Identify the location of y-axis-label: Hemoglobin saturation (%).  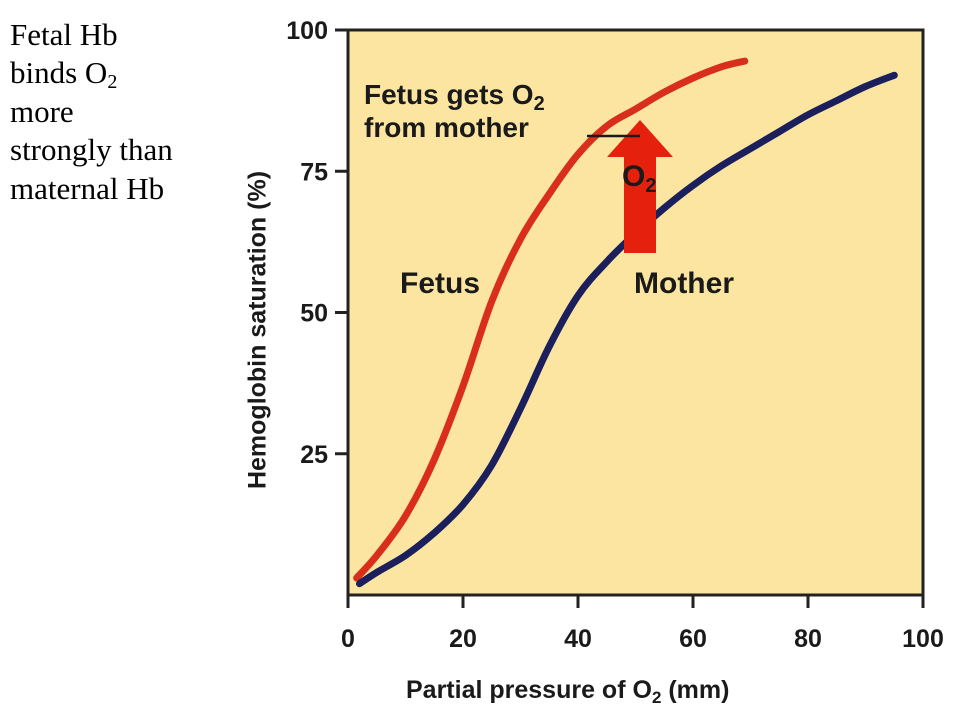
(257, 330).